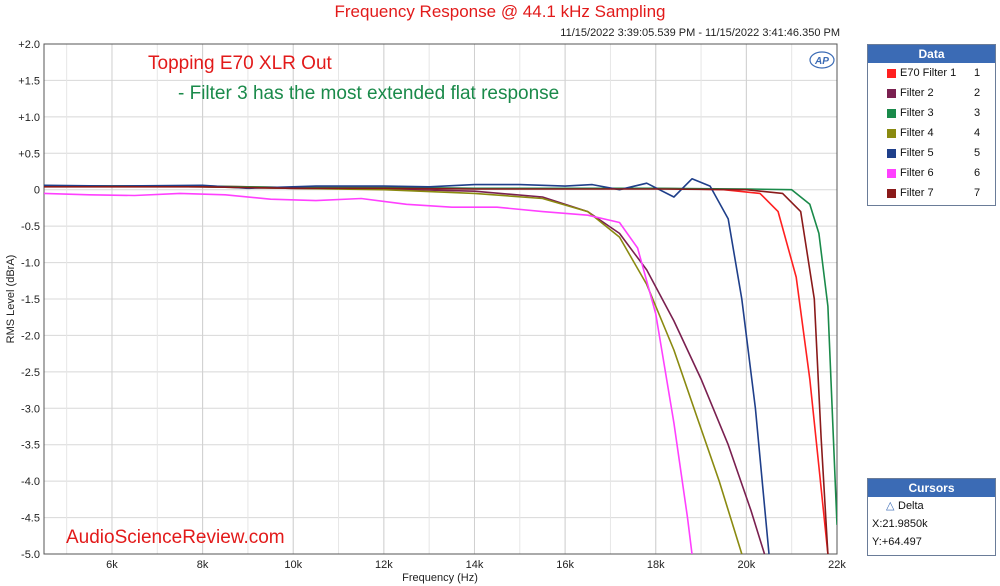 The image size is (1000, 586). I want to click on legend-item-1: E70 Filter 1 1, so click(931, 73).